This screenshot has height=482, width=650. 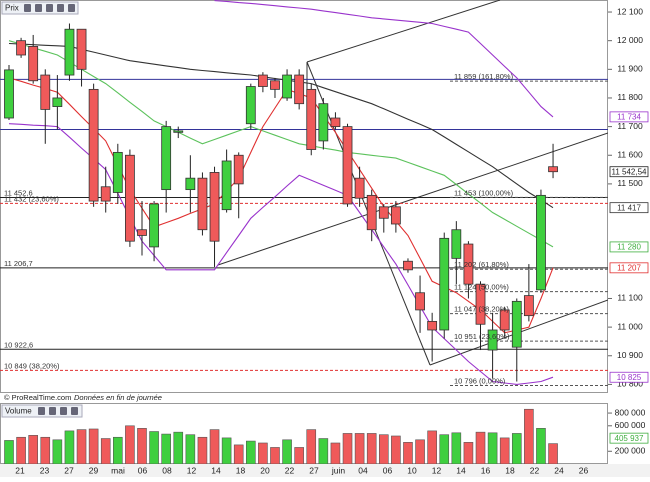 What do you see at coordinates (412, 470) in the screenshot?
I see `x-tick-label: 10` at bounding box center [412, 470].